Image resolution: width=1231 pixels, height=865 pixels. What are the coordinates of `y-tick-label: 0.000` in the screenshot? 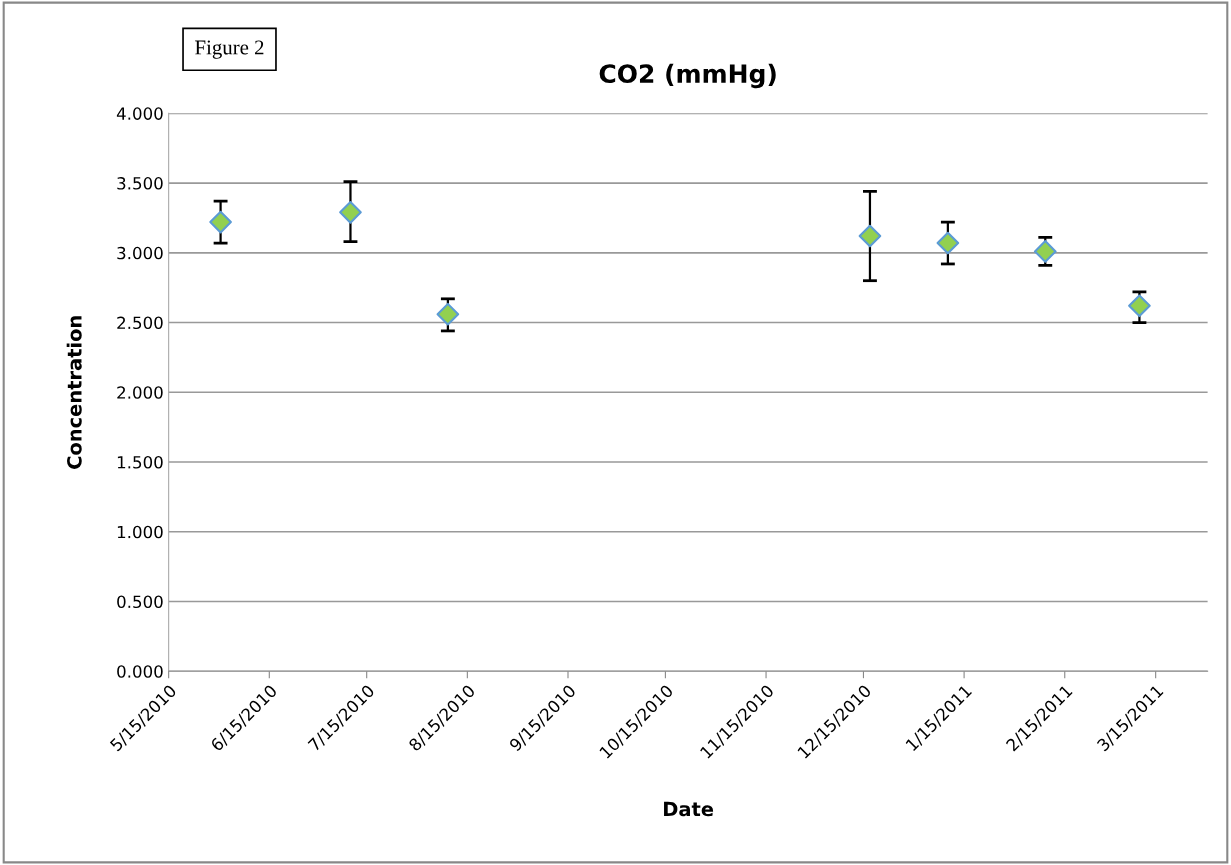 It's located at (140, 671).